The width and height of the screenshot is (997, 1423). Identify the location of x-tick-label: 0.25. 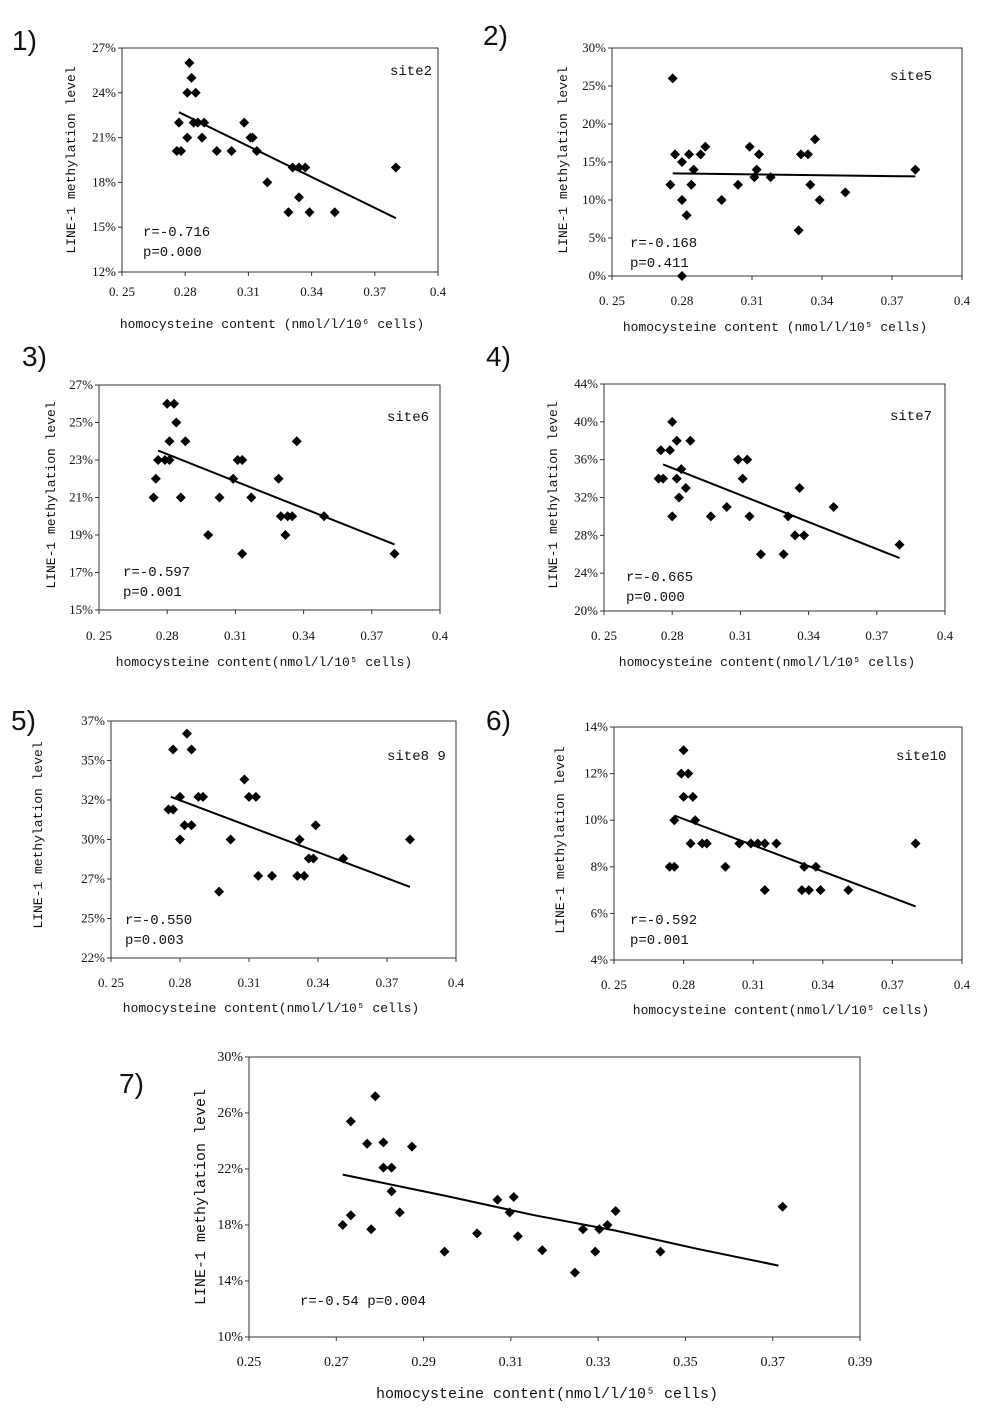
(249, 1362).